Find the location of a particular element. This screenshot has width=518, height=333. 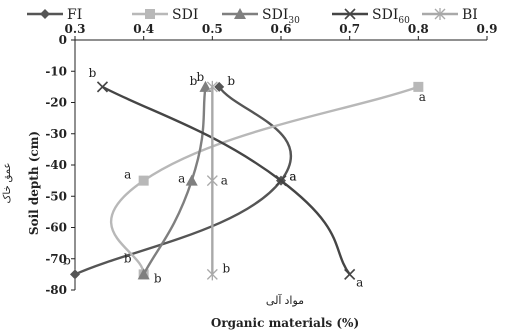

legend-label-subscript: 30 is located at coordinates (294, 21).